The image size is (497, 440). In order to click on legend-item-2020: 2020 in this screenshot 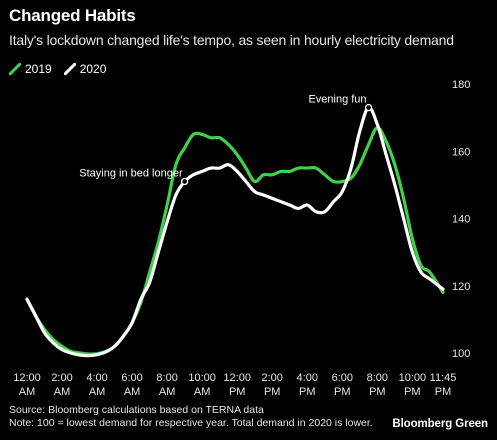, I will do `click(85, 69)`.